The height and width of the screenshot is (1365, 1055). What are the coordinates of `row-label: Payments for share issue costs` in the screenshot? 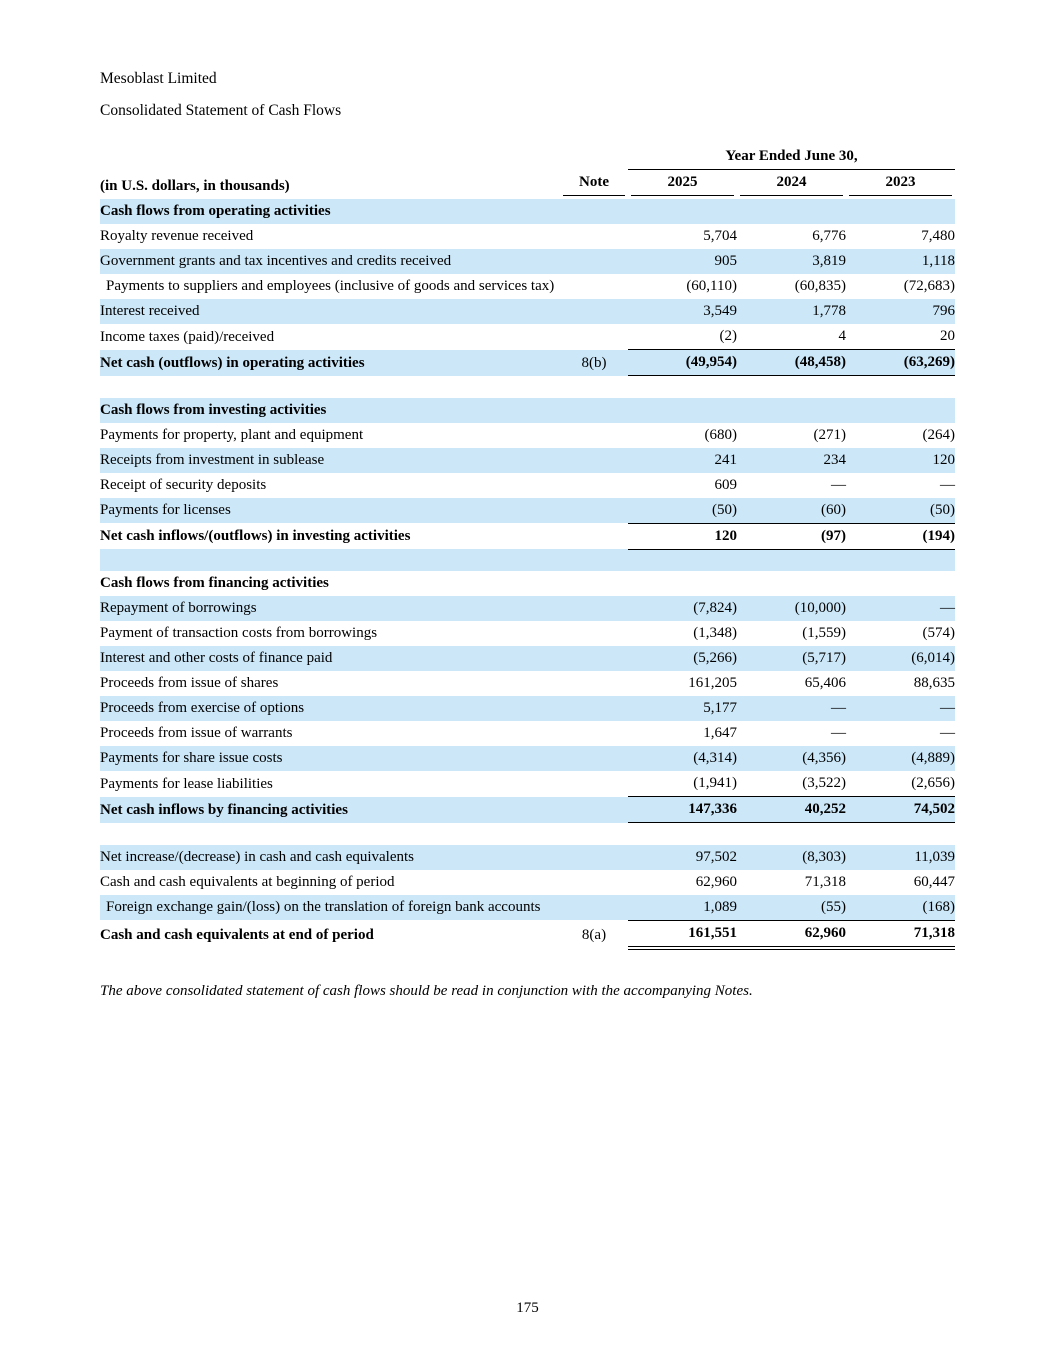 It's located at (330, 758).